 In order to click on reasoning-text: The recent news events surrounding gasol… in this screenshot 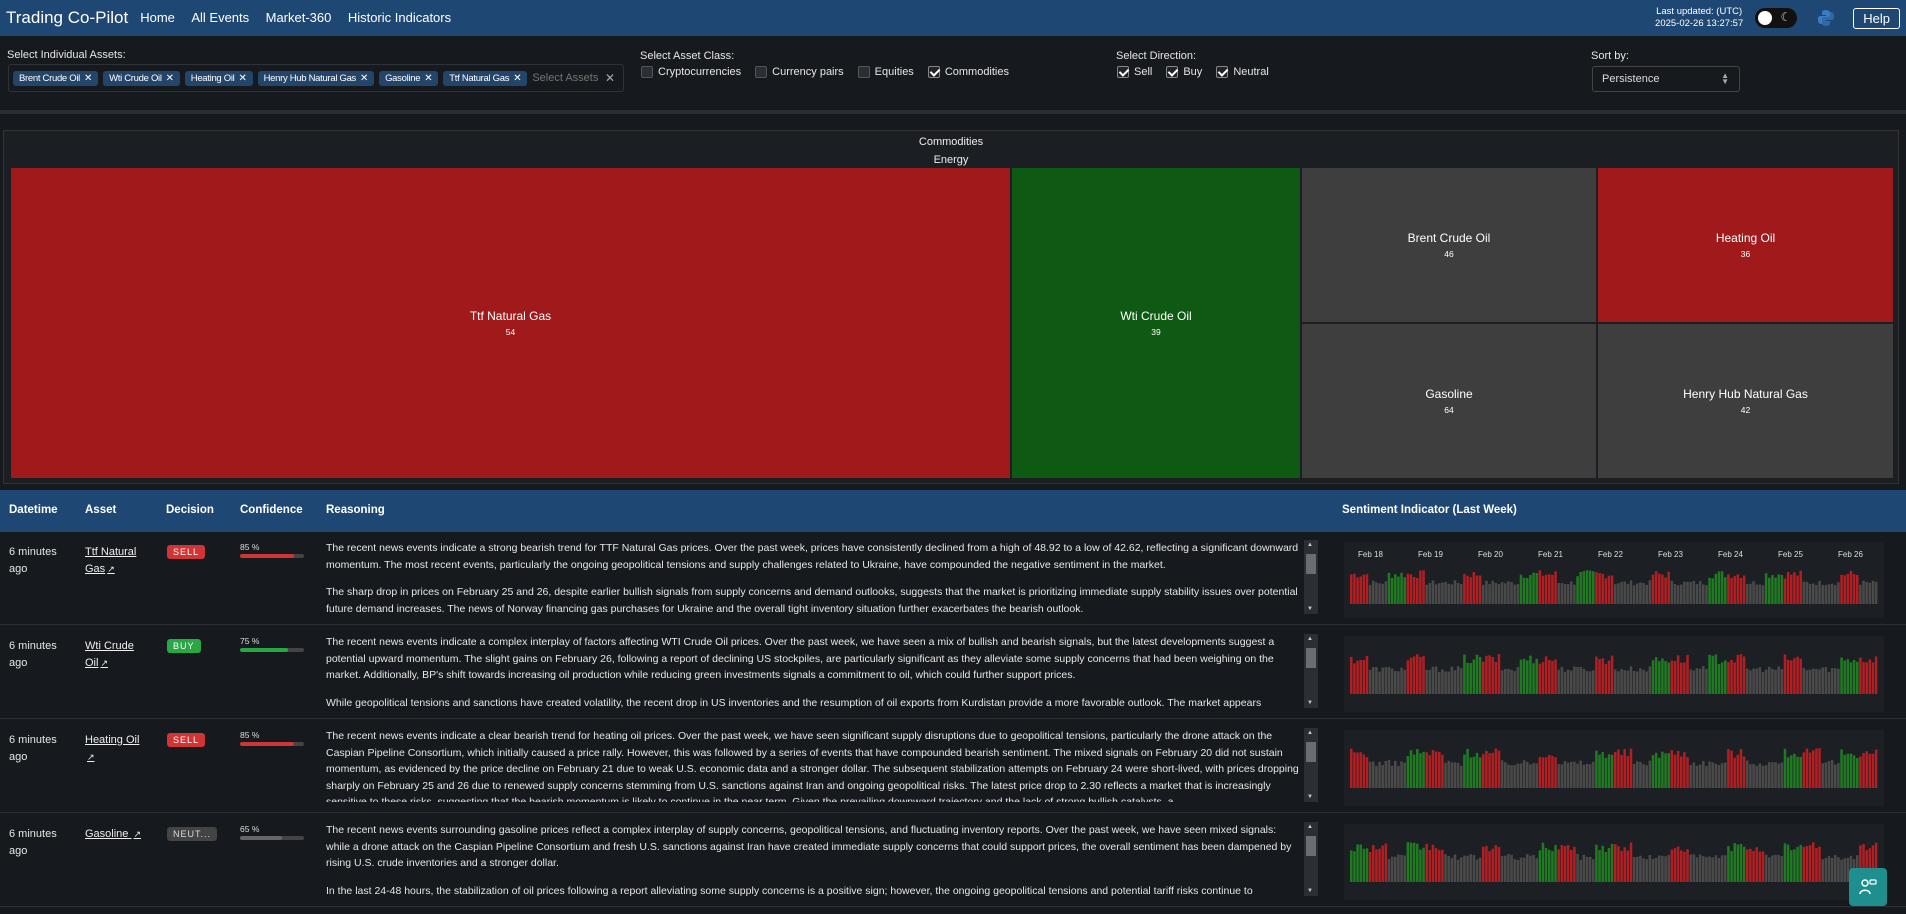, I will do `click(814, 859)`.